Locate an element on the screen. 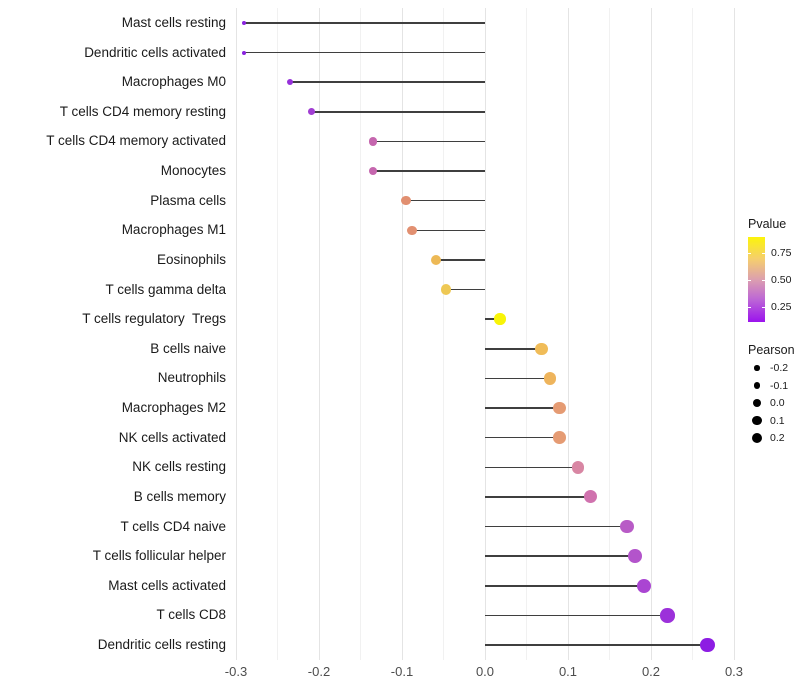 This screenshot has height=700, width=800. x-axis-tick-label: 0.2 is located at coordinates (651, 671).